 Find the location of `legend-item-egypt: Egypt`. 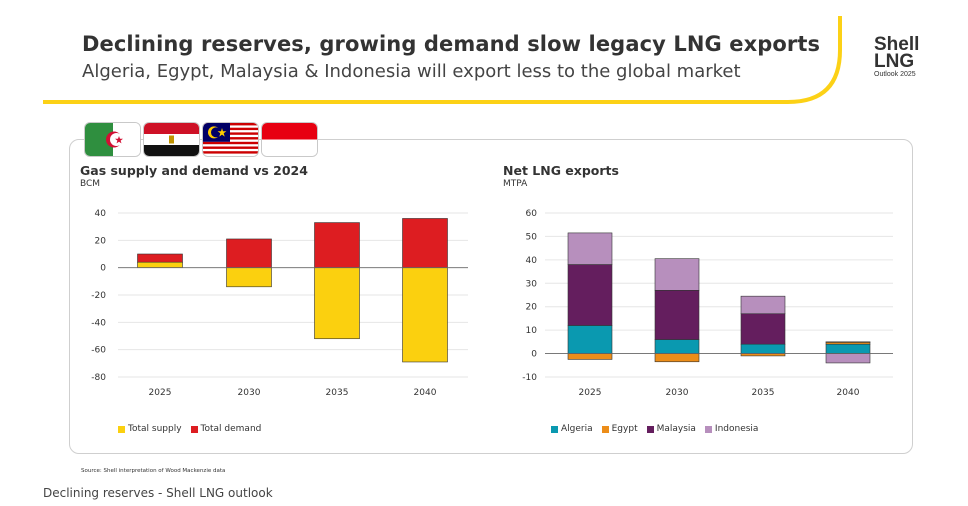

legend-item-egypt: Egypt is located at coordinates (619, 429).